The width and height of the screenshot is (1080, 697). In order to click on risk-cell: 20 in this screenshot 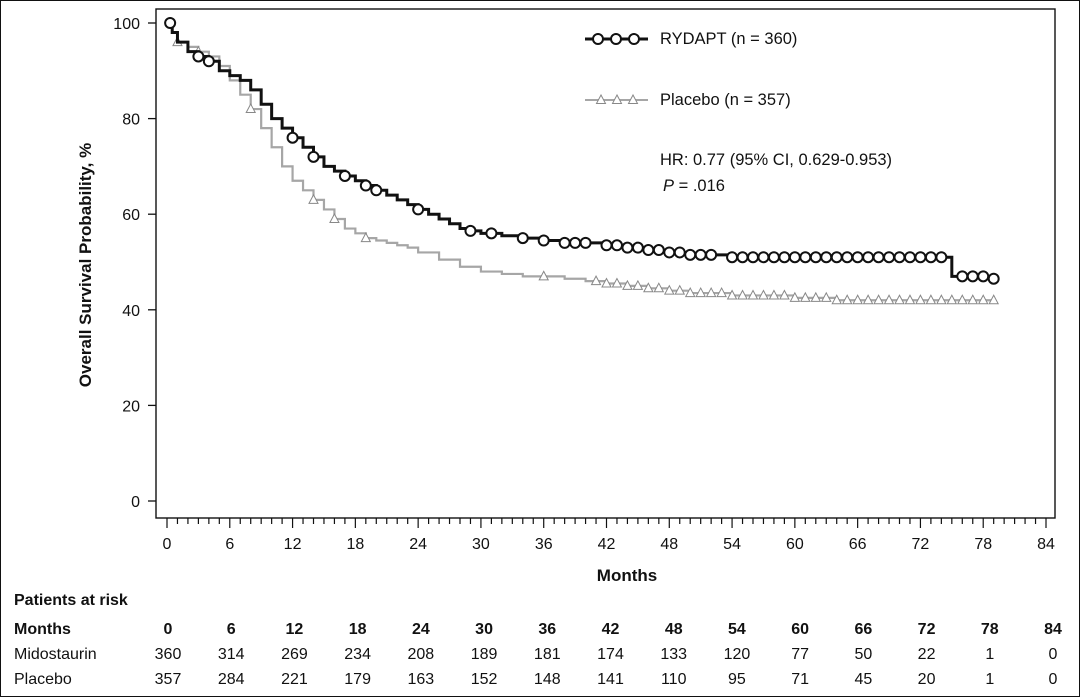, I will do `click(927, 679)`.